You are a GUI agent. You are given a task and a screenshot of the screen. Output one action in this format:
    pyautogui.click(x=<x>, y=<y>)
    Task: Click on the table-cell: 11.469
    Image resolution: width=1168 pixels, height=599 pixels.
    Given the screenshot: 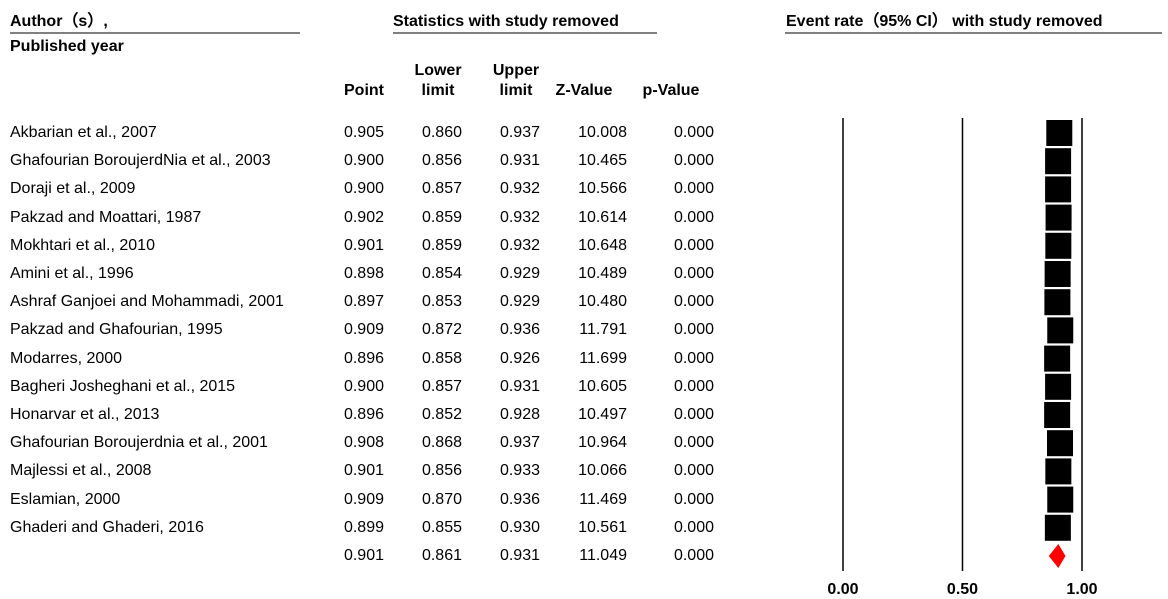 What is the action you would take?
    pyautogui.click(x=603, y=499)
    